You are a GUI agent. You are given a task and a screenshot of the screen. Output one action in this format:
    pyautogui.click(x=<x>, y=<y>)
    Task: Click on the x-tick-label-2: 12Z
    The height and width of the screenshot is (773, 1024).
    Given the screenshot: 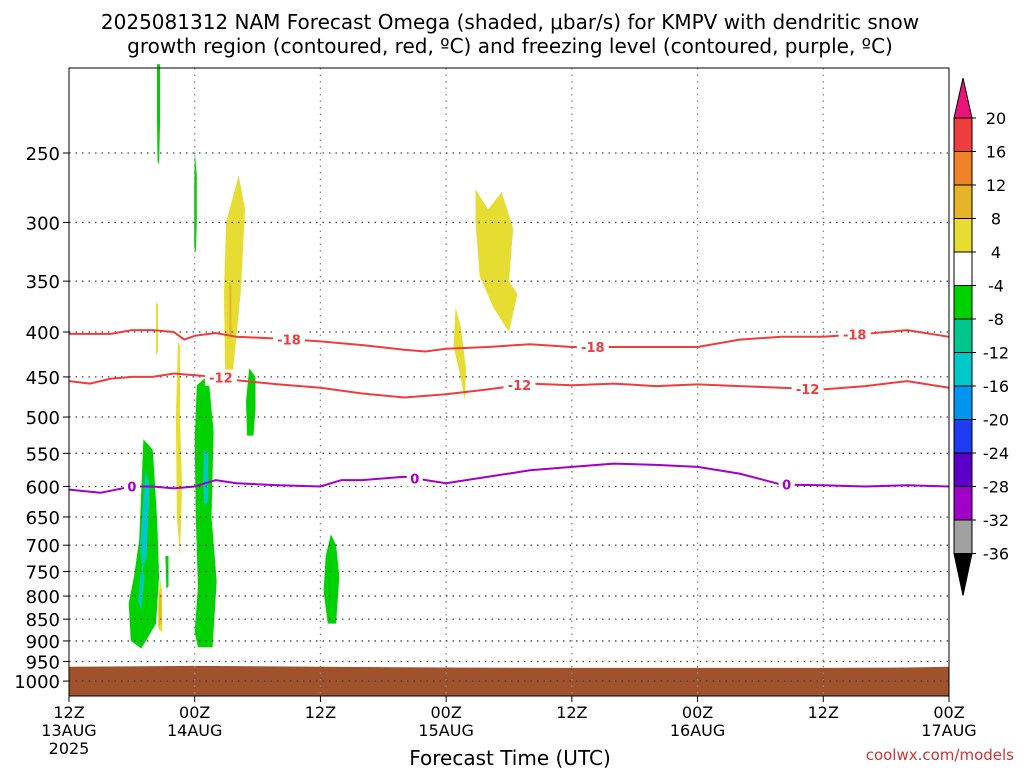 What is the action you would take?
    pyautogui.click(x=320, y=712)
    